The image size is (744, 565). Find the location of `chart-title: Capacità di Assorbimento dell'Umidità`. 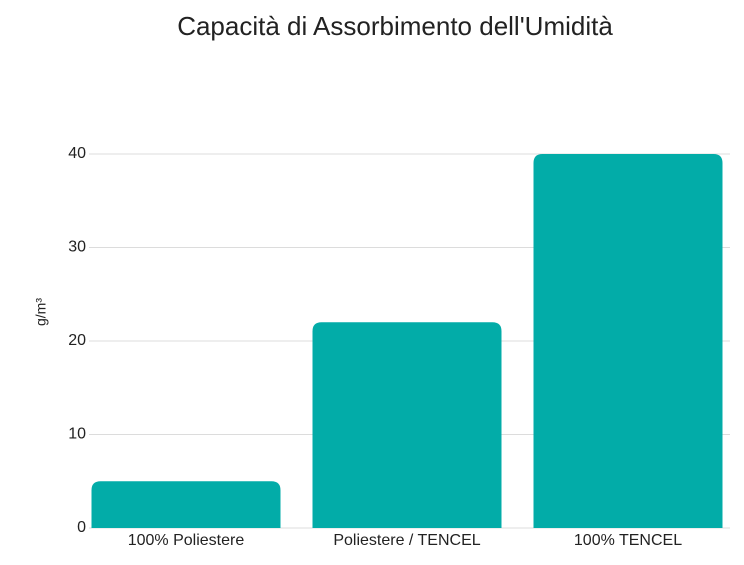

chart-title: Capacità di Assorbimento dell'Umidità is located at coordinates (395, 26).